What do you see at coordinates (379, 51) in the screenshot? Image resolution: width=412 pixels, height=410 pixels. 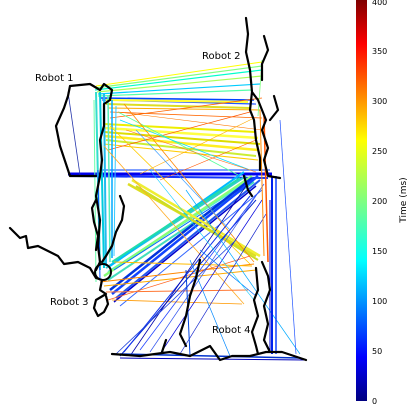 I see `colorbar-tick-350: 350` at bounding box center [379, 51].